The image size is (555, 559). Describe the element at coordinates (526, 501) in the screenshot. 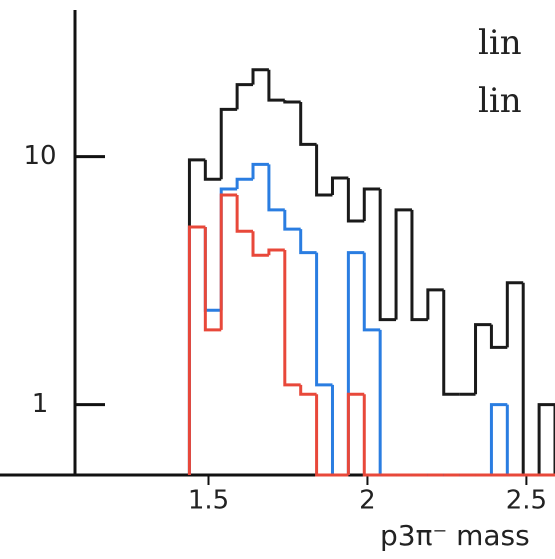

I see `x-tick-label: 2.5` at that location.